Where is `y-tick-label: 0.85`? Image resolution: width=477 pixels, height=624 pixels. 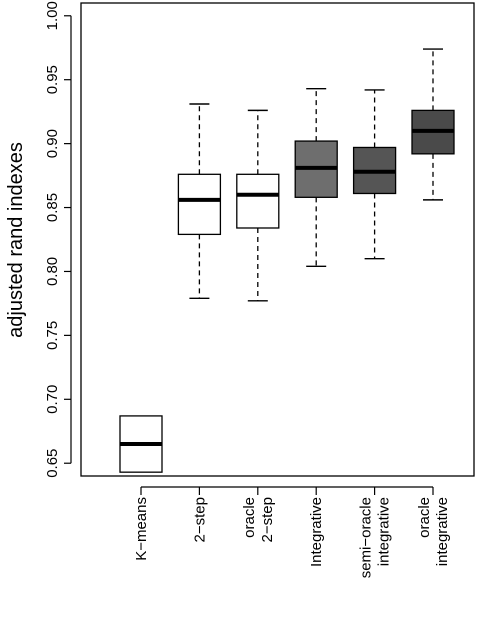
y-tick-label: 0.85 is located at coordinates (52, 207).